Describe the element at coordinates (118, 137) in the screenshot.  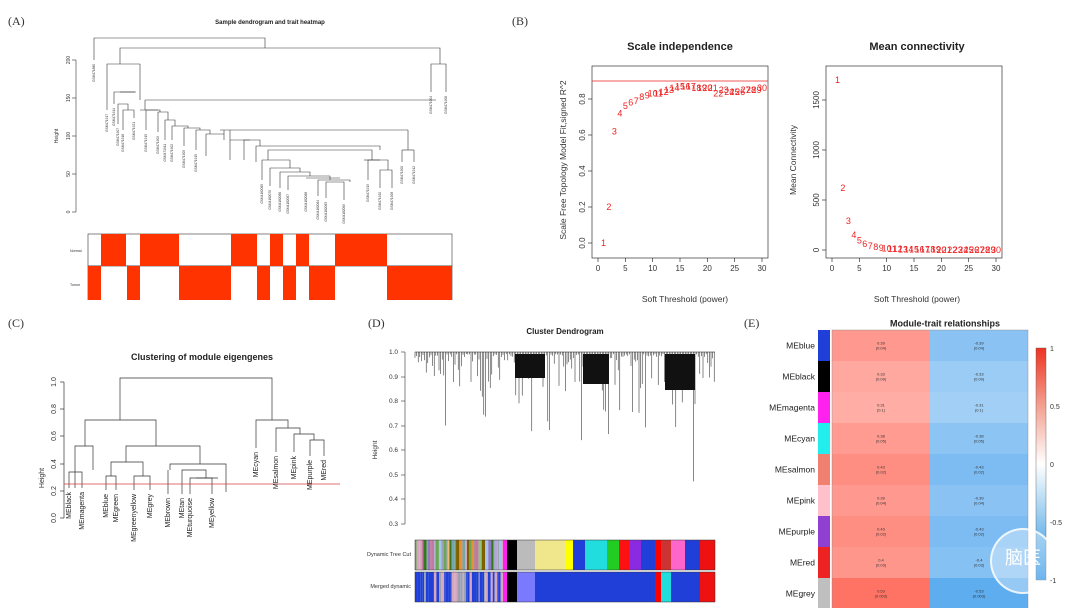
I see `sample-label: GSM471907` at that location.